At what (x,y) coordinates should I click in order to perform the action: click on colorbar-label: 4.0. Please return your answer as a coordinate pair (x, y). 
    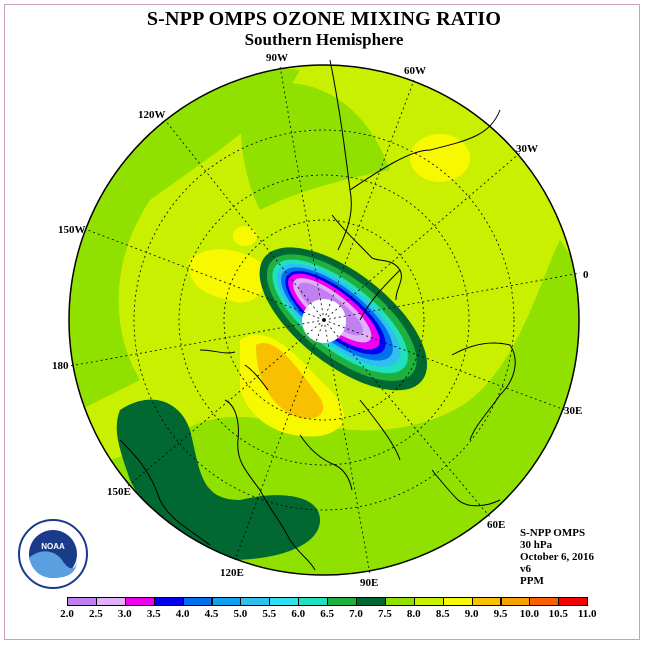
    Looking at the image, I should click on (182, 614).